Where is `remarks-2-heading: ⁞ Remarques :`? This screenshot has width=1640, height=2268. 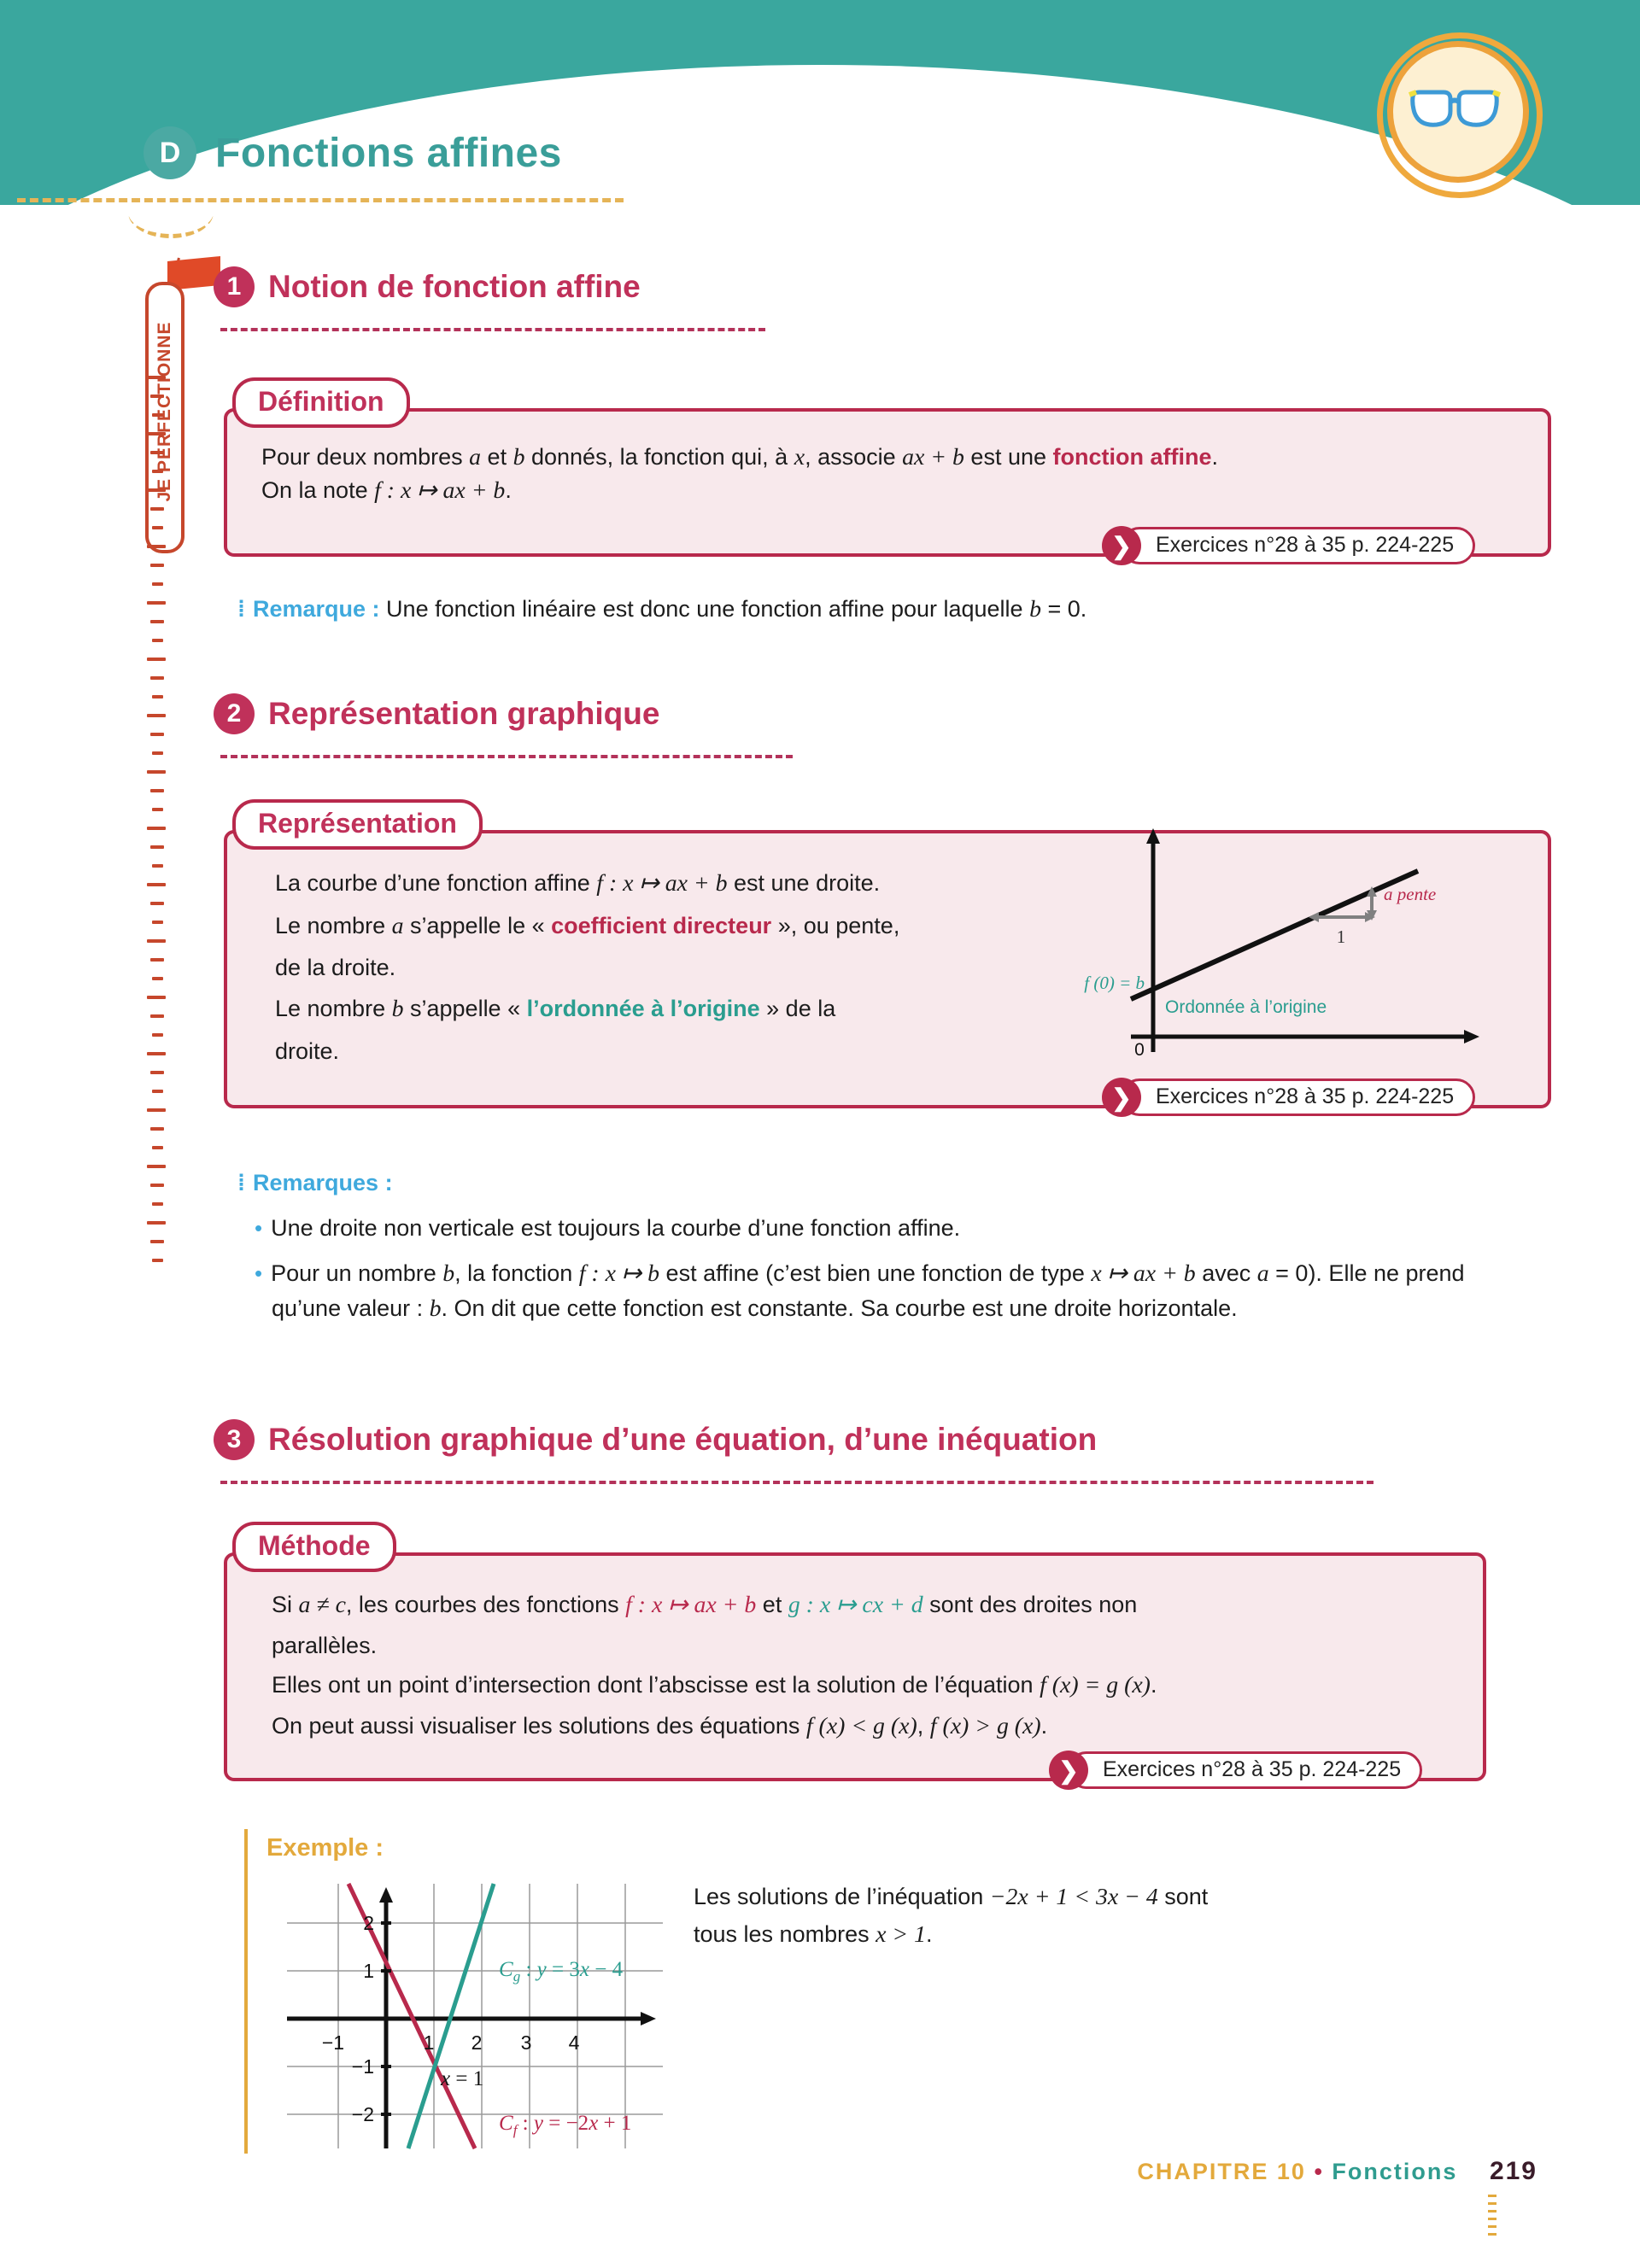
remarks-2-heading: ⁞ Remarques : is located at coordinates (315, 1183).